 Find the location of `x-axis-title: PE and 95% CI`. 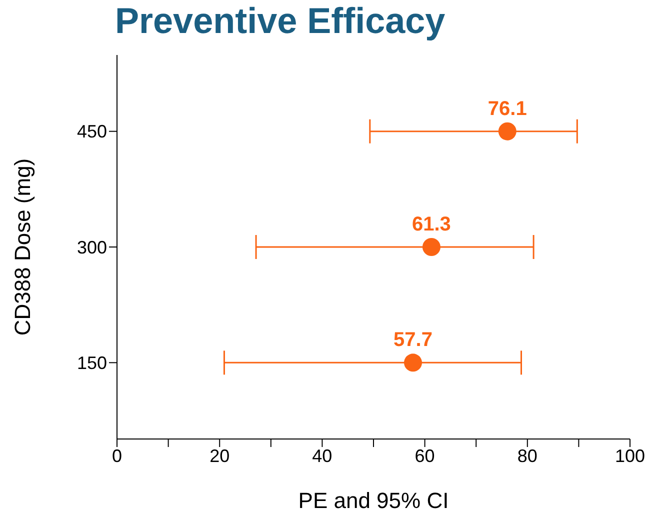

x-axis-title: PE and 95% CI is located at coordinates (373, 500).